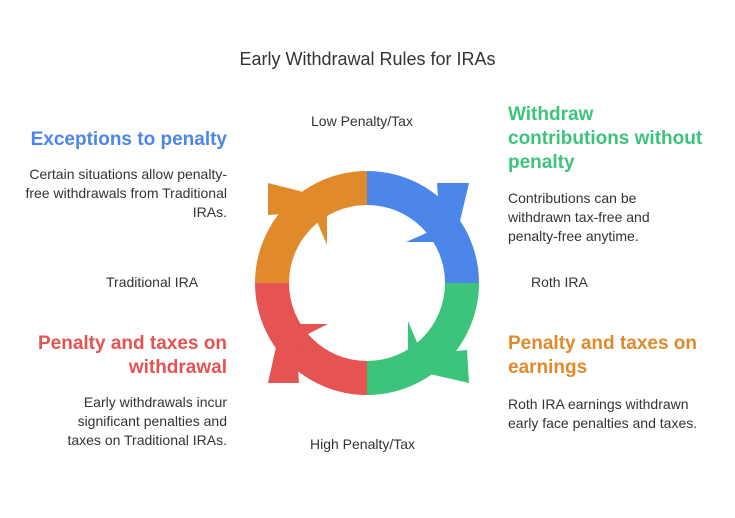  I want to click on cycle-segment-top-right, so click(423, 227).